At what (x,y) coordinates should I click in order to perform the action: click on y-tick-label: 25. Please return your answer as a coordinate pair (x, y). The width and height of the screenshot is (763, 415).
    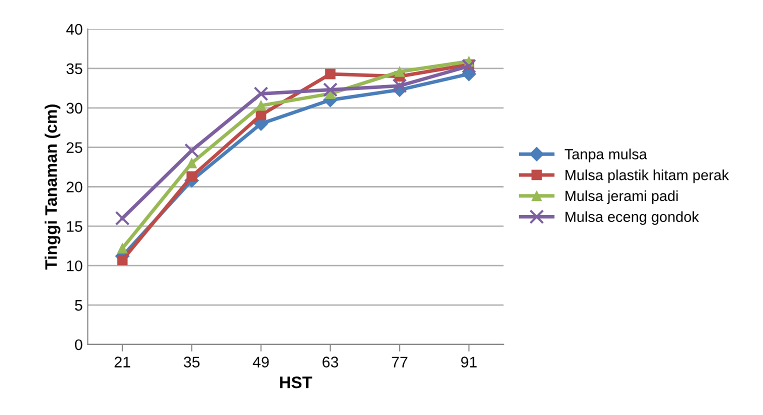
    Looking at the image, I should click on (74, 148).